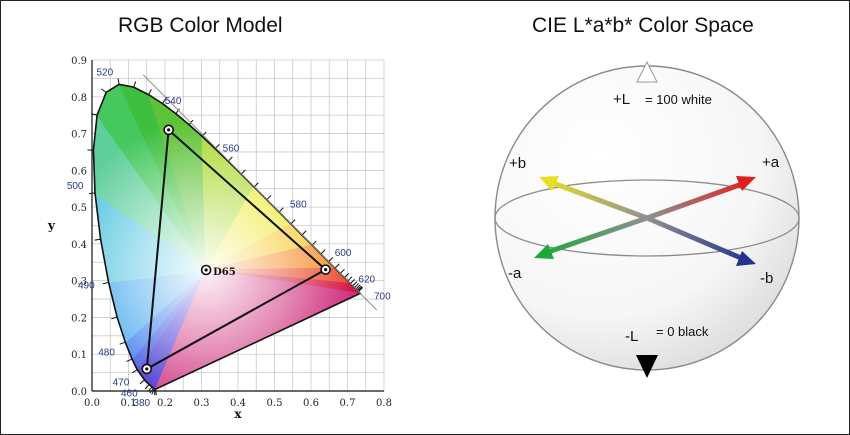 Image resolution: width=850 pixels, height=435 pixels. I want to click on srgb-gamut-triangle, so click(236, 249).